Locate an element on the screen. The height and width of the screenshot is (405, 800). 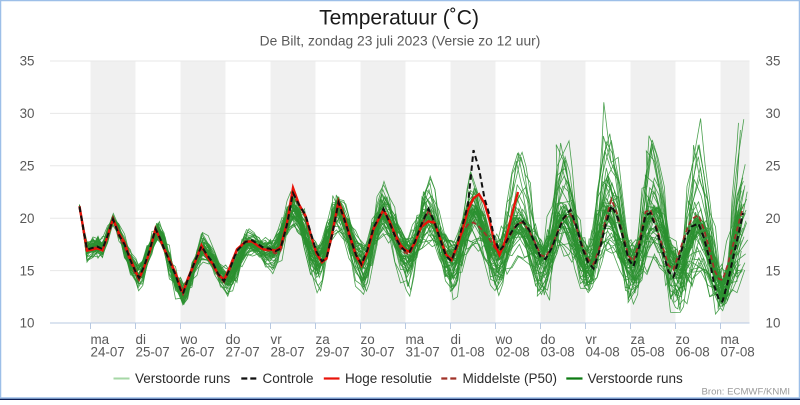
svg-text: 04-08 is located at coordinates (603, 352).